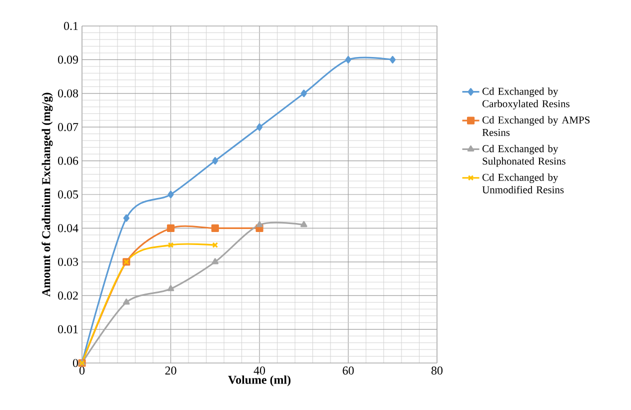 The width and height of the screenshot is (631, 410). What do you see at coordinates (68, 60) in the screenshot?
I see `y-tick-label: 0.09` at bounding box center [68, 60].